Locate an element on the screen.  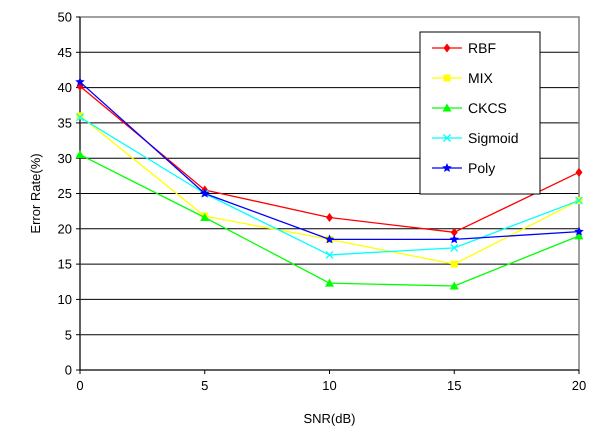
x-axis-title: SNR(dB) is located at coordinates (329, 418).